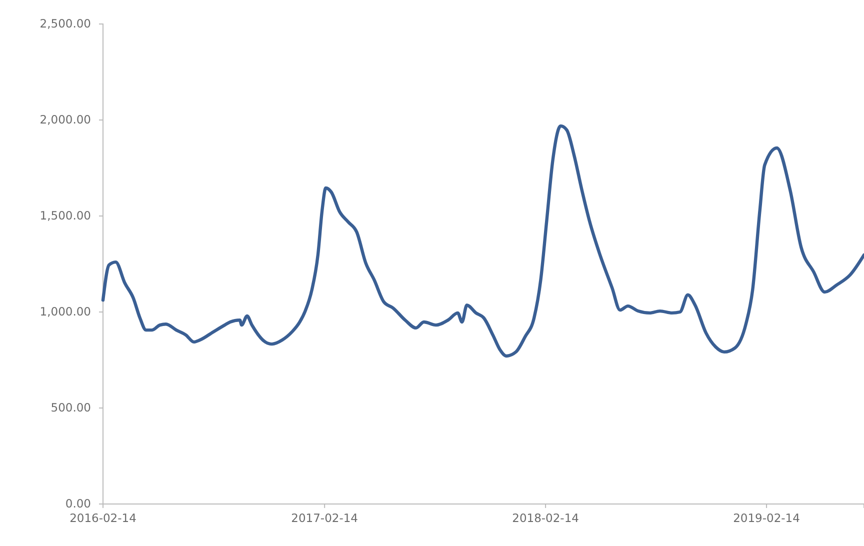  I want to click on y-tick-label: 1,000.00, so click(65, 311).